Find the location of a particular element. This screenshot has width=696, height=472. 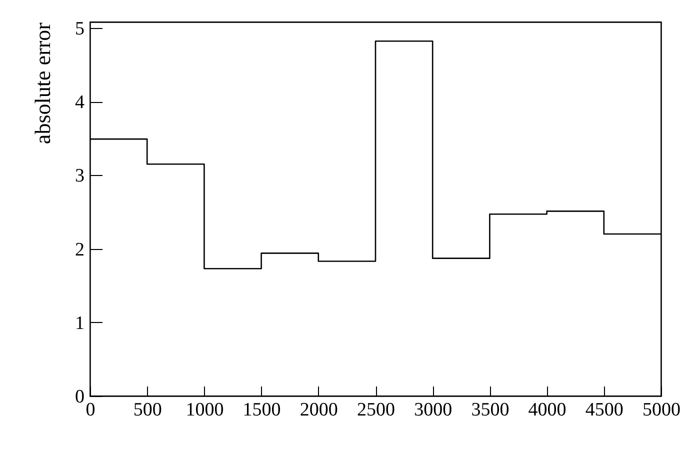

x-tick-label: 1000 is located at coordinates (205, 410).